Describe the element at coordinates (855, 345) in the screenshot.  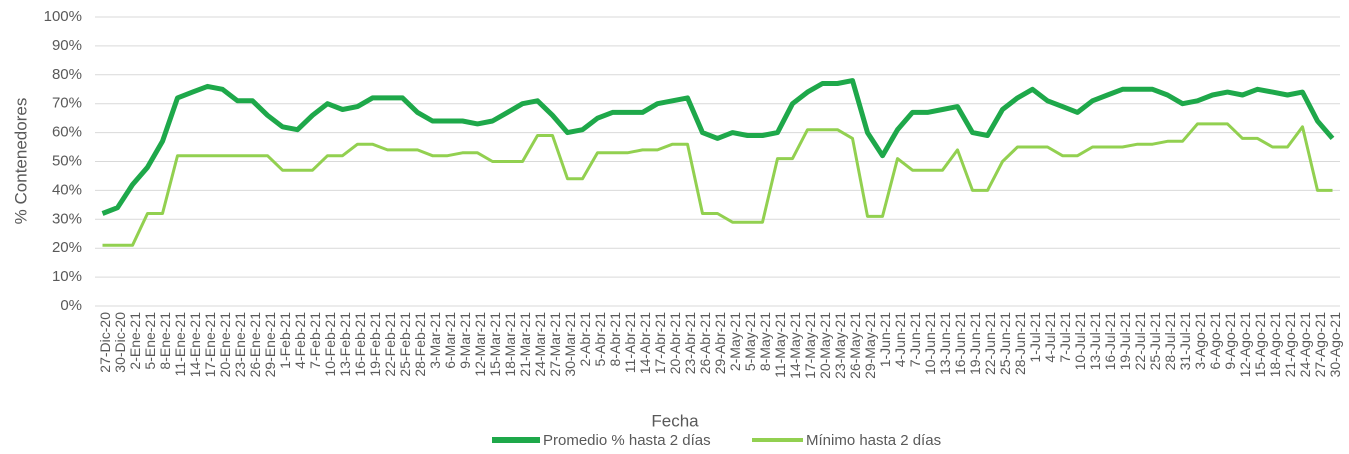
I see `x-tick-label: 26-May-21` at that location.